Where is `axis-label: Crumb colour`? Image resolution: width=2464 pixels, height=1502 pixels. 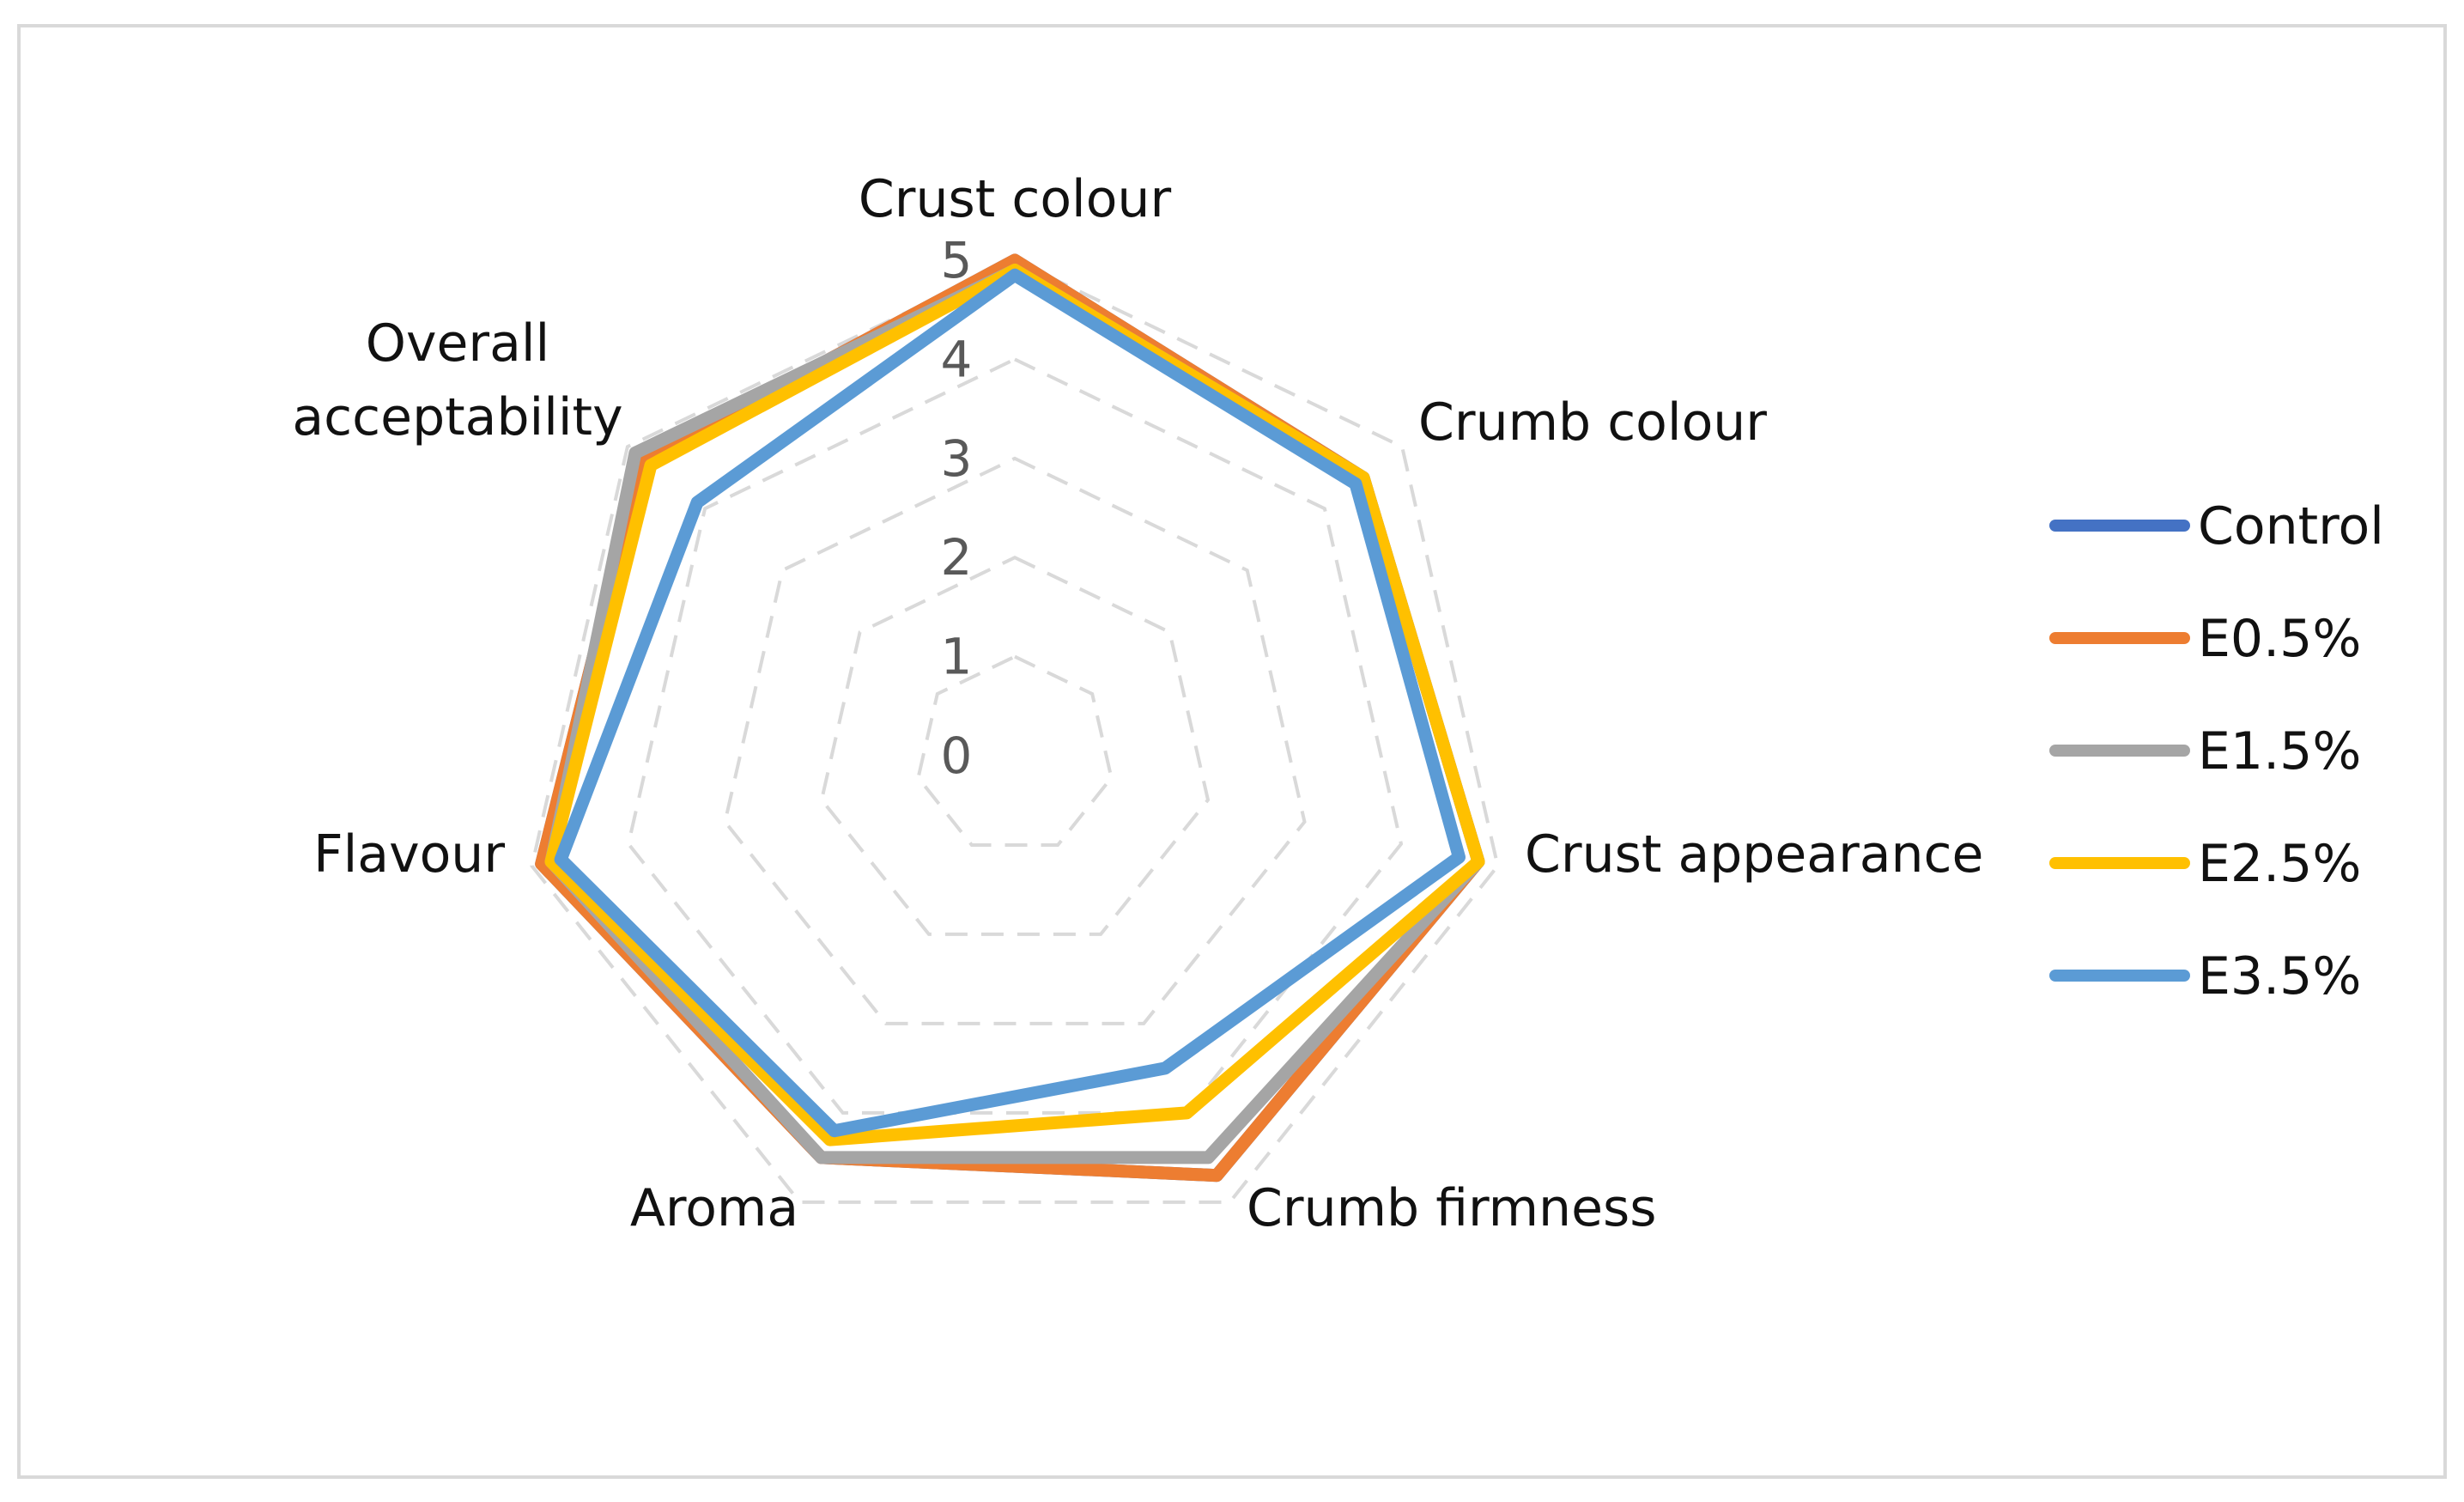
axis-label: Crumb colour is located at coordinates (1592, 423).